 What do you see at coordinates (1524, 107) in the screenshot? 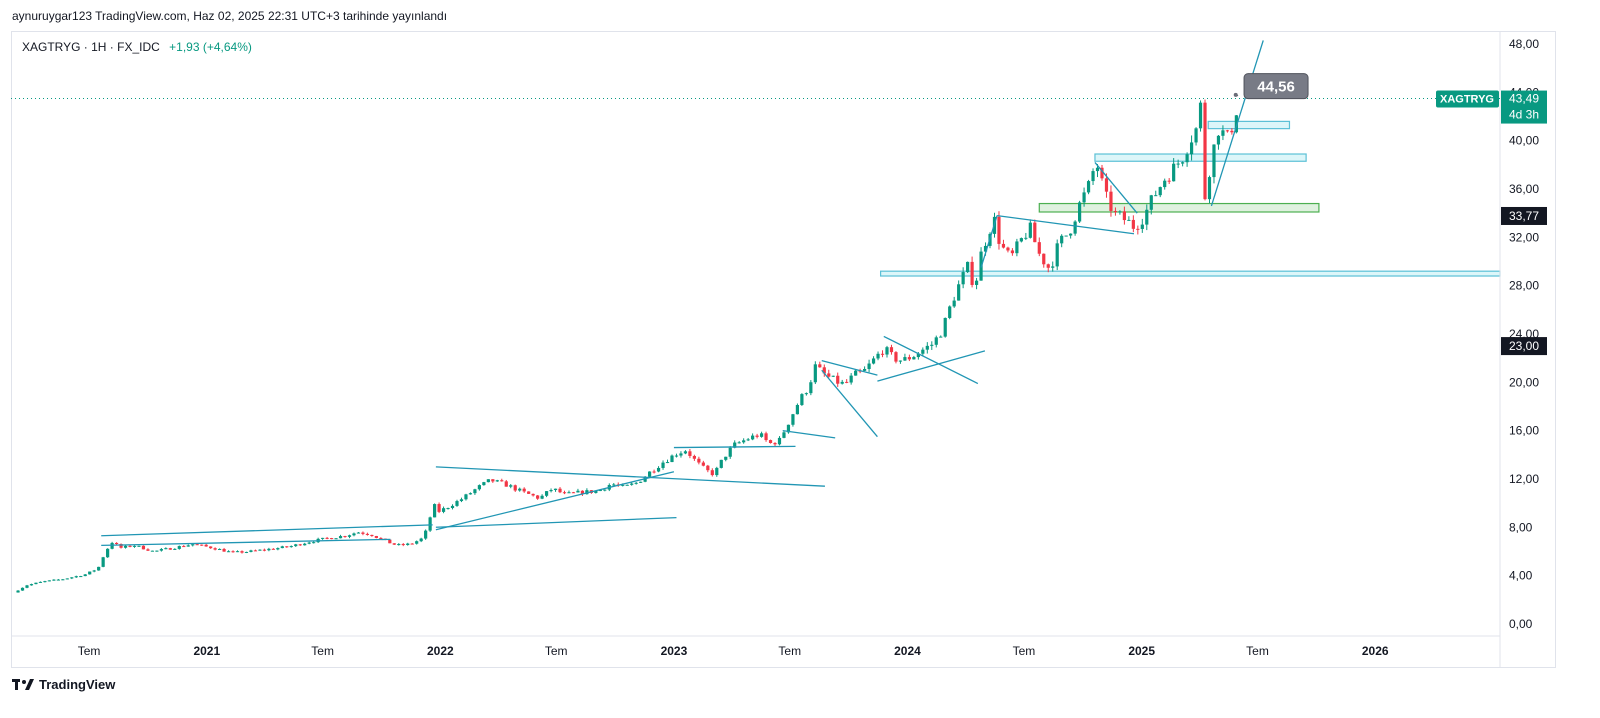
I see `last-price-box` at bounding box center [1524, 107].